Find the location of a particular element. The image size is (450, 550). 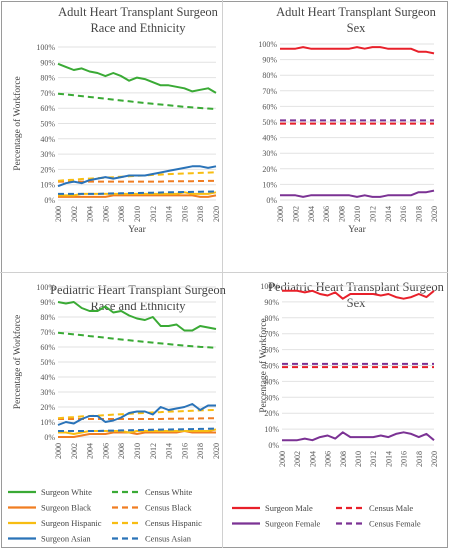

chart-title: Pediatric Heart Transplant Surgeon is located at coordinates (138, 290).